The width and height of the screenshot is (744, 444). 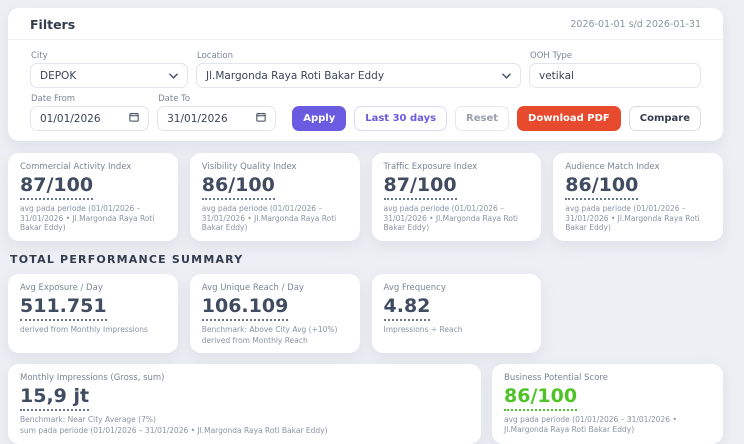 I want to click on business-potential-value: 86/100, so click(x=541, y=399).